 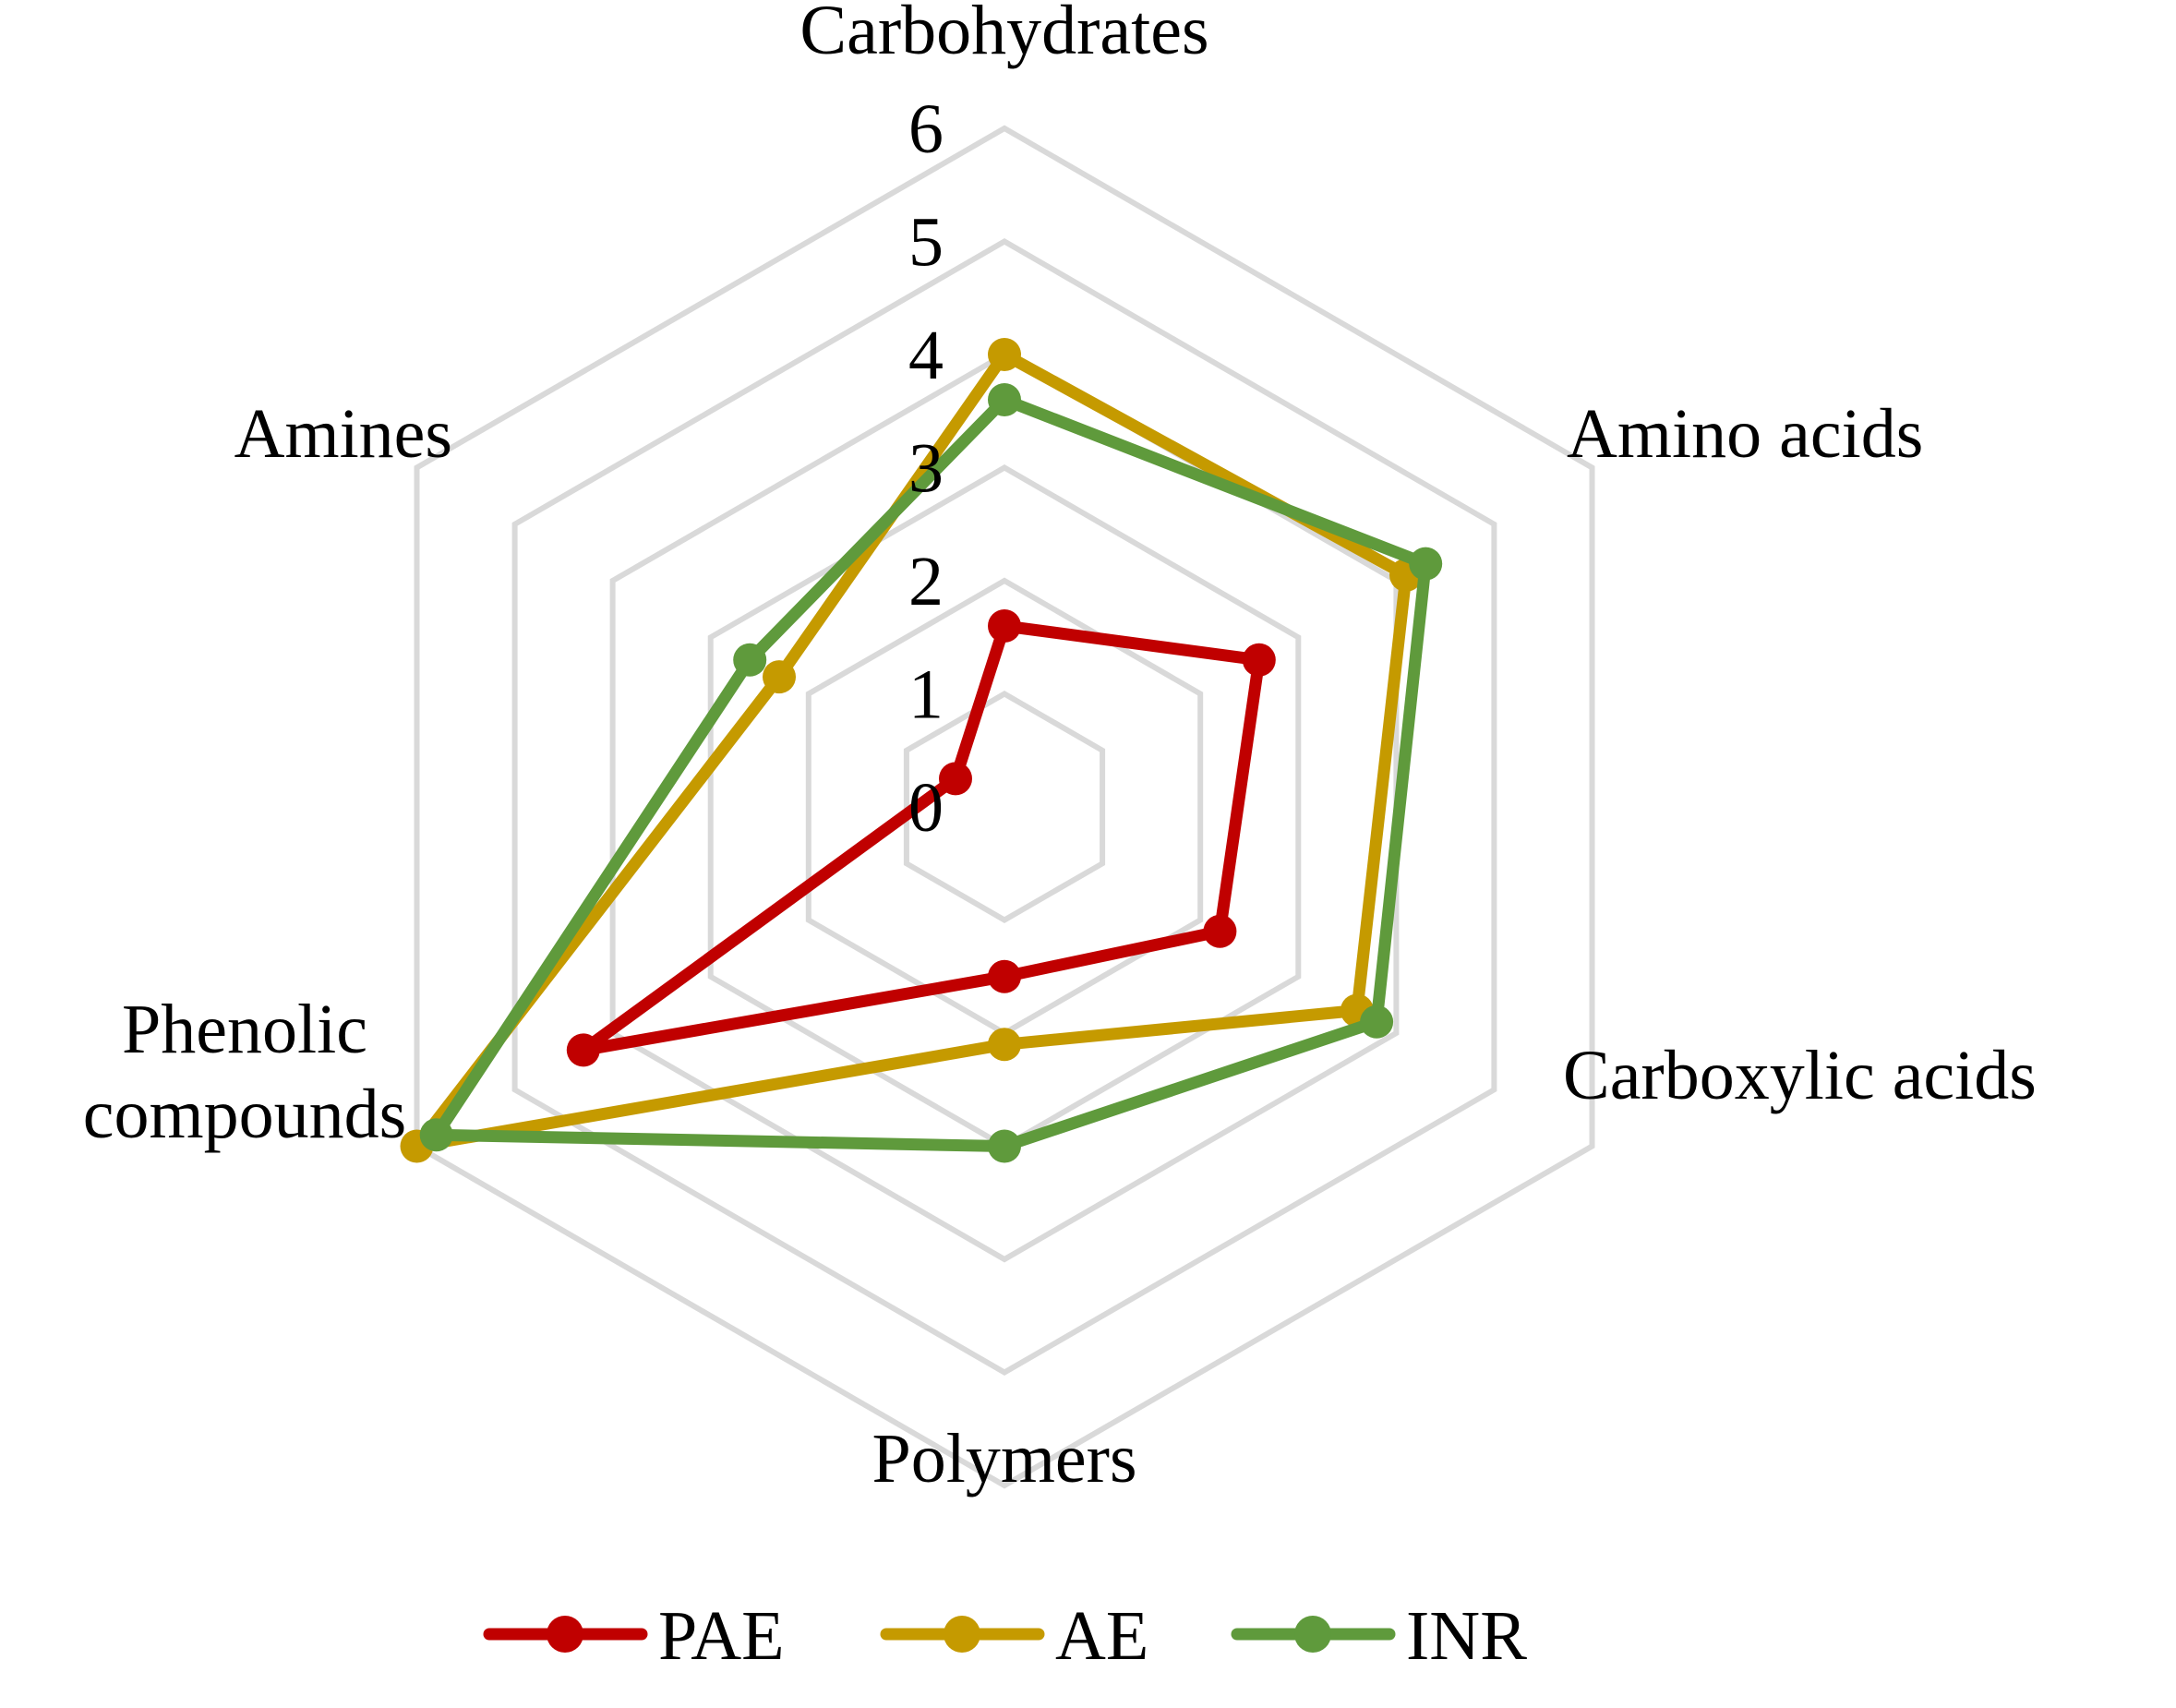 I want to click on category-label: Polymers, so click(x=1004, y=1459).